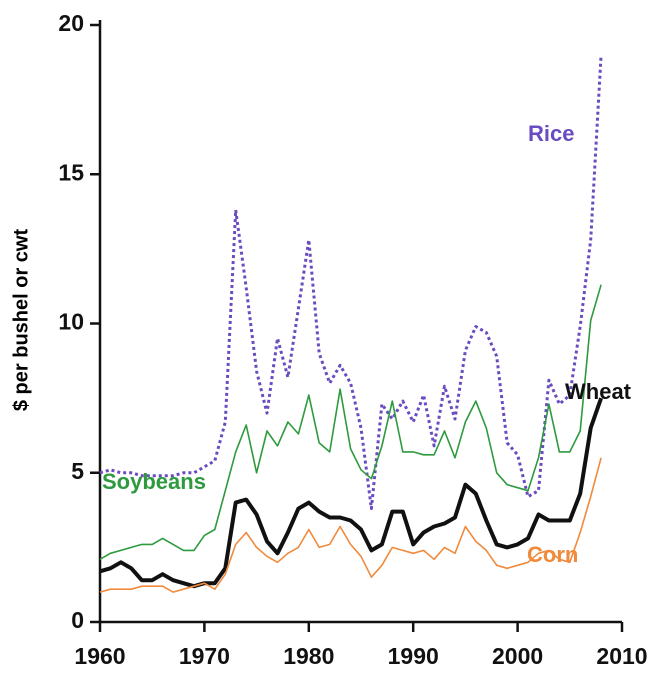 The image size is (660, 682). Describe the element at coordinates (551, 133) in the screenshot. I see `series-label: Rice` at that location.